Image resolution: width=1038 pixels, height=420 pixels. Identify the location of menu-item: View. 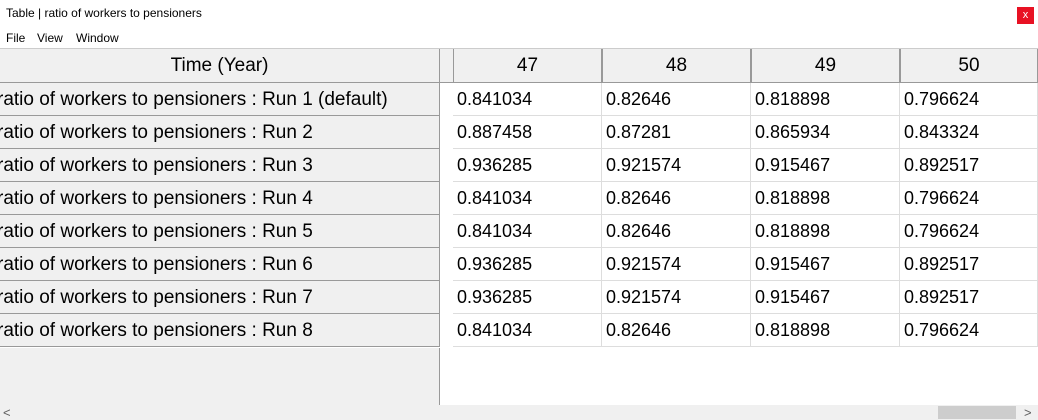
(50, 38).